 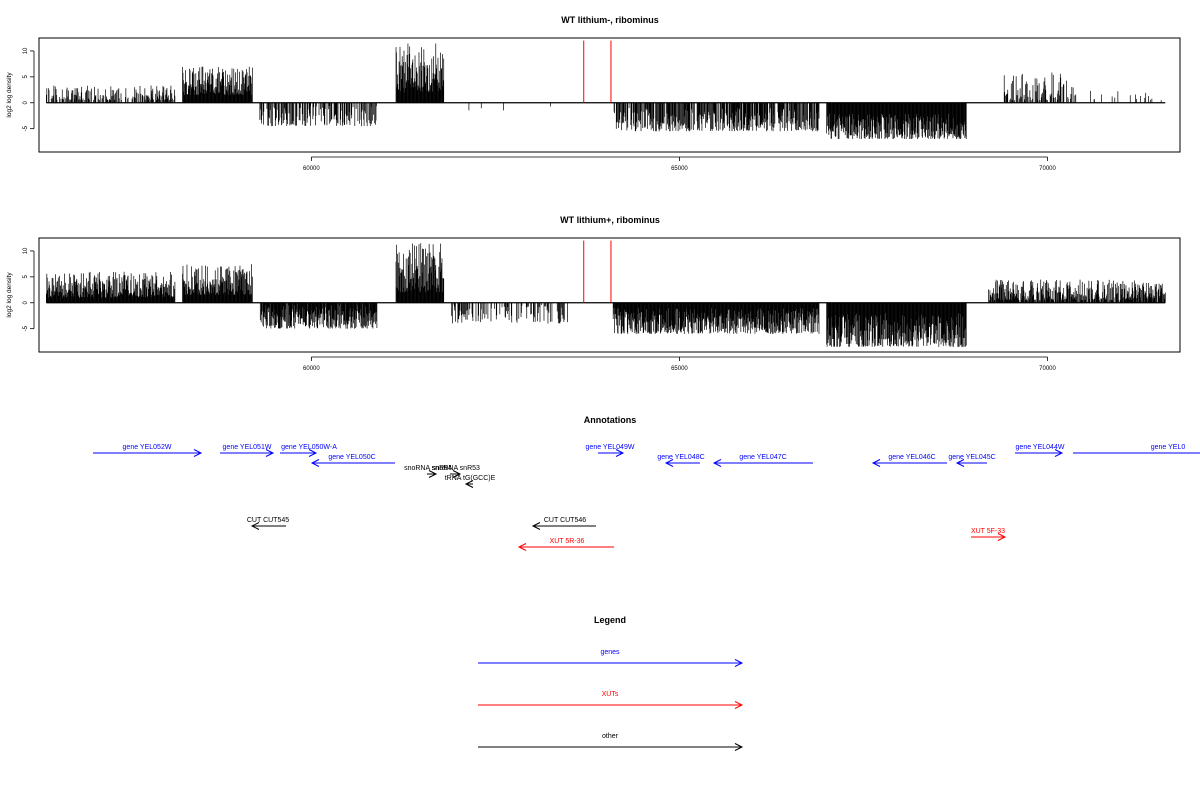 I want to click on legend-item-genes: genes, so click(x=611, y=658).